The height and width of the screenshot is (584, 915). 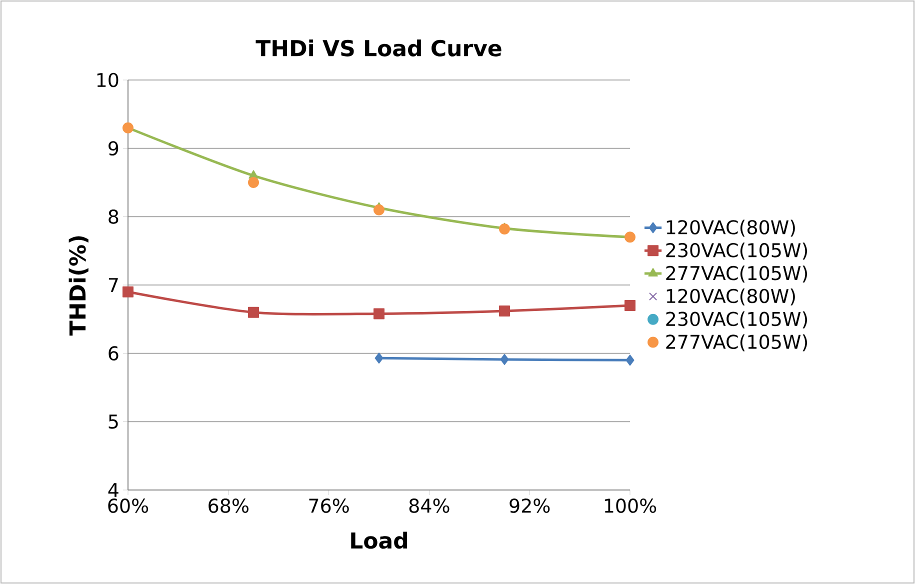 I want to click on y-tick-label: 10, so click(x=107, y=80).